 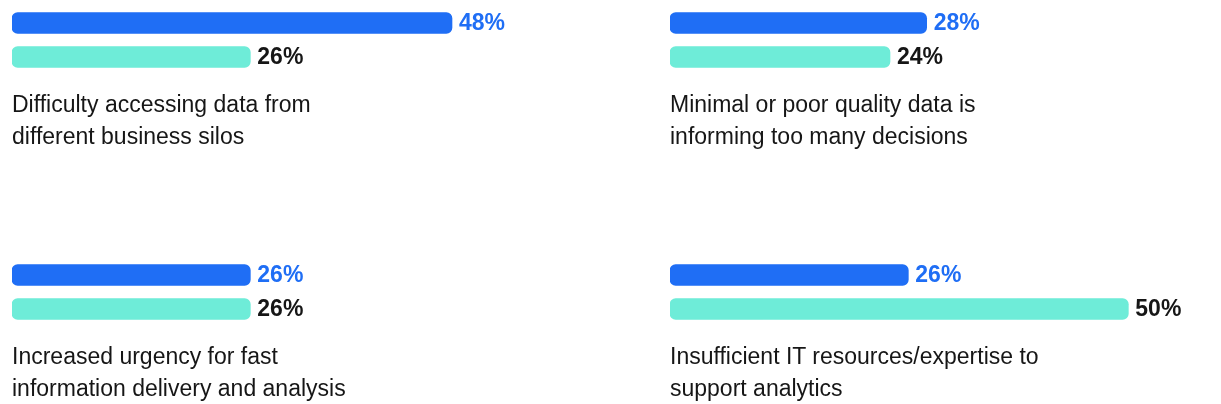 I want to click on text: Insufficient IT resources/expertise to support analytics, so click(x=855, y=372).